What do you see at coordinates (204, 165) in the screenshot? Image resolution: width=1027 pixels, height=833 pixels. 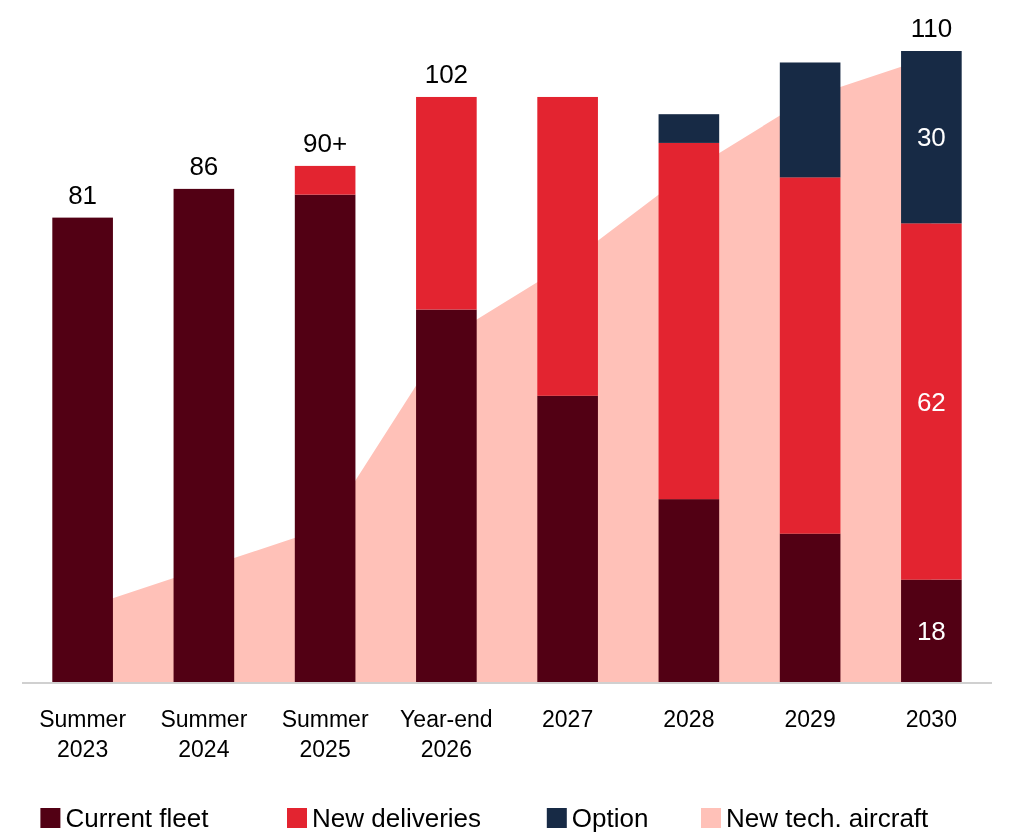 I see `annotation: 86` at bounding box center [204, 165].